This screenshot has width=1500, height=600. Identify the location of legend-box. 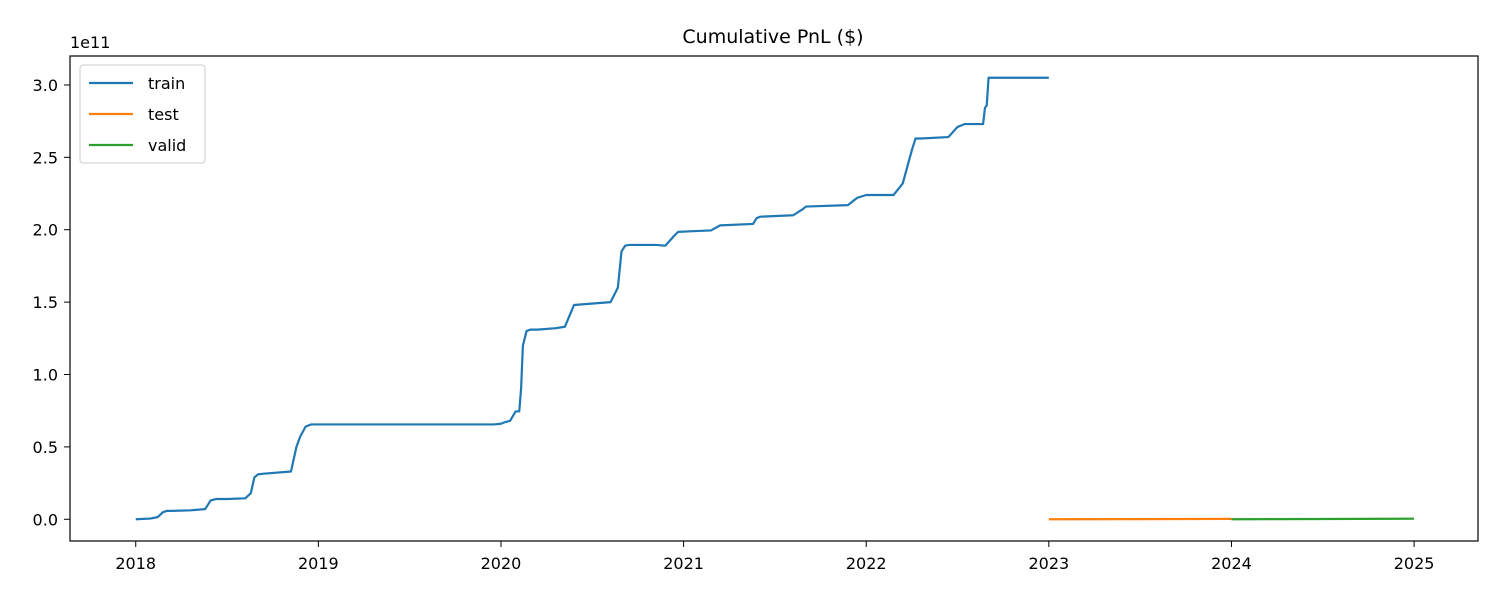
(142, 114).